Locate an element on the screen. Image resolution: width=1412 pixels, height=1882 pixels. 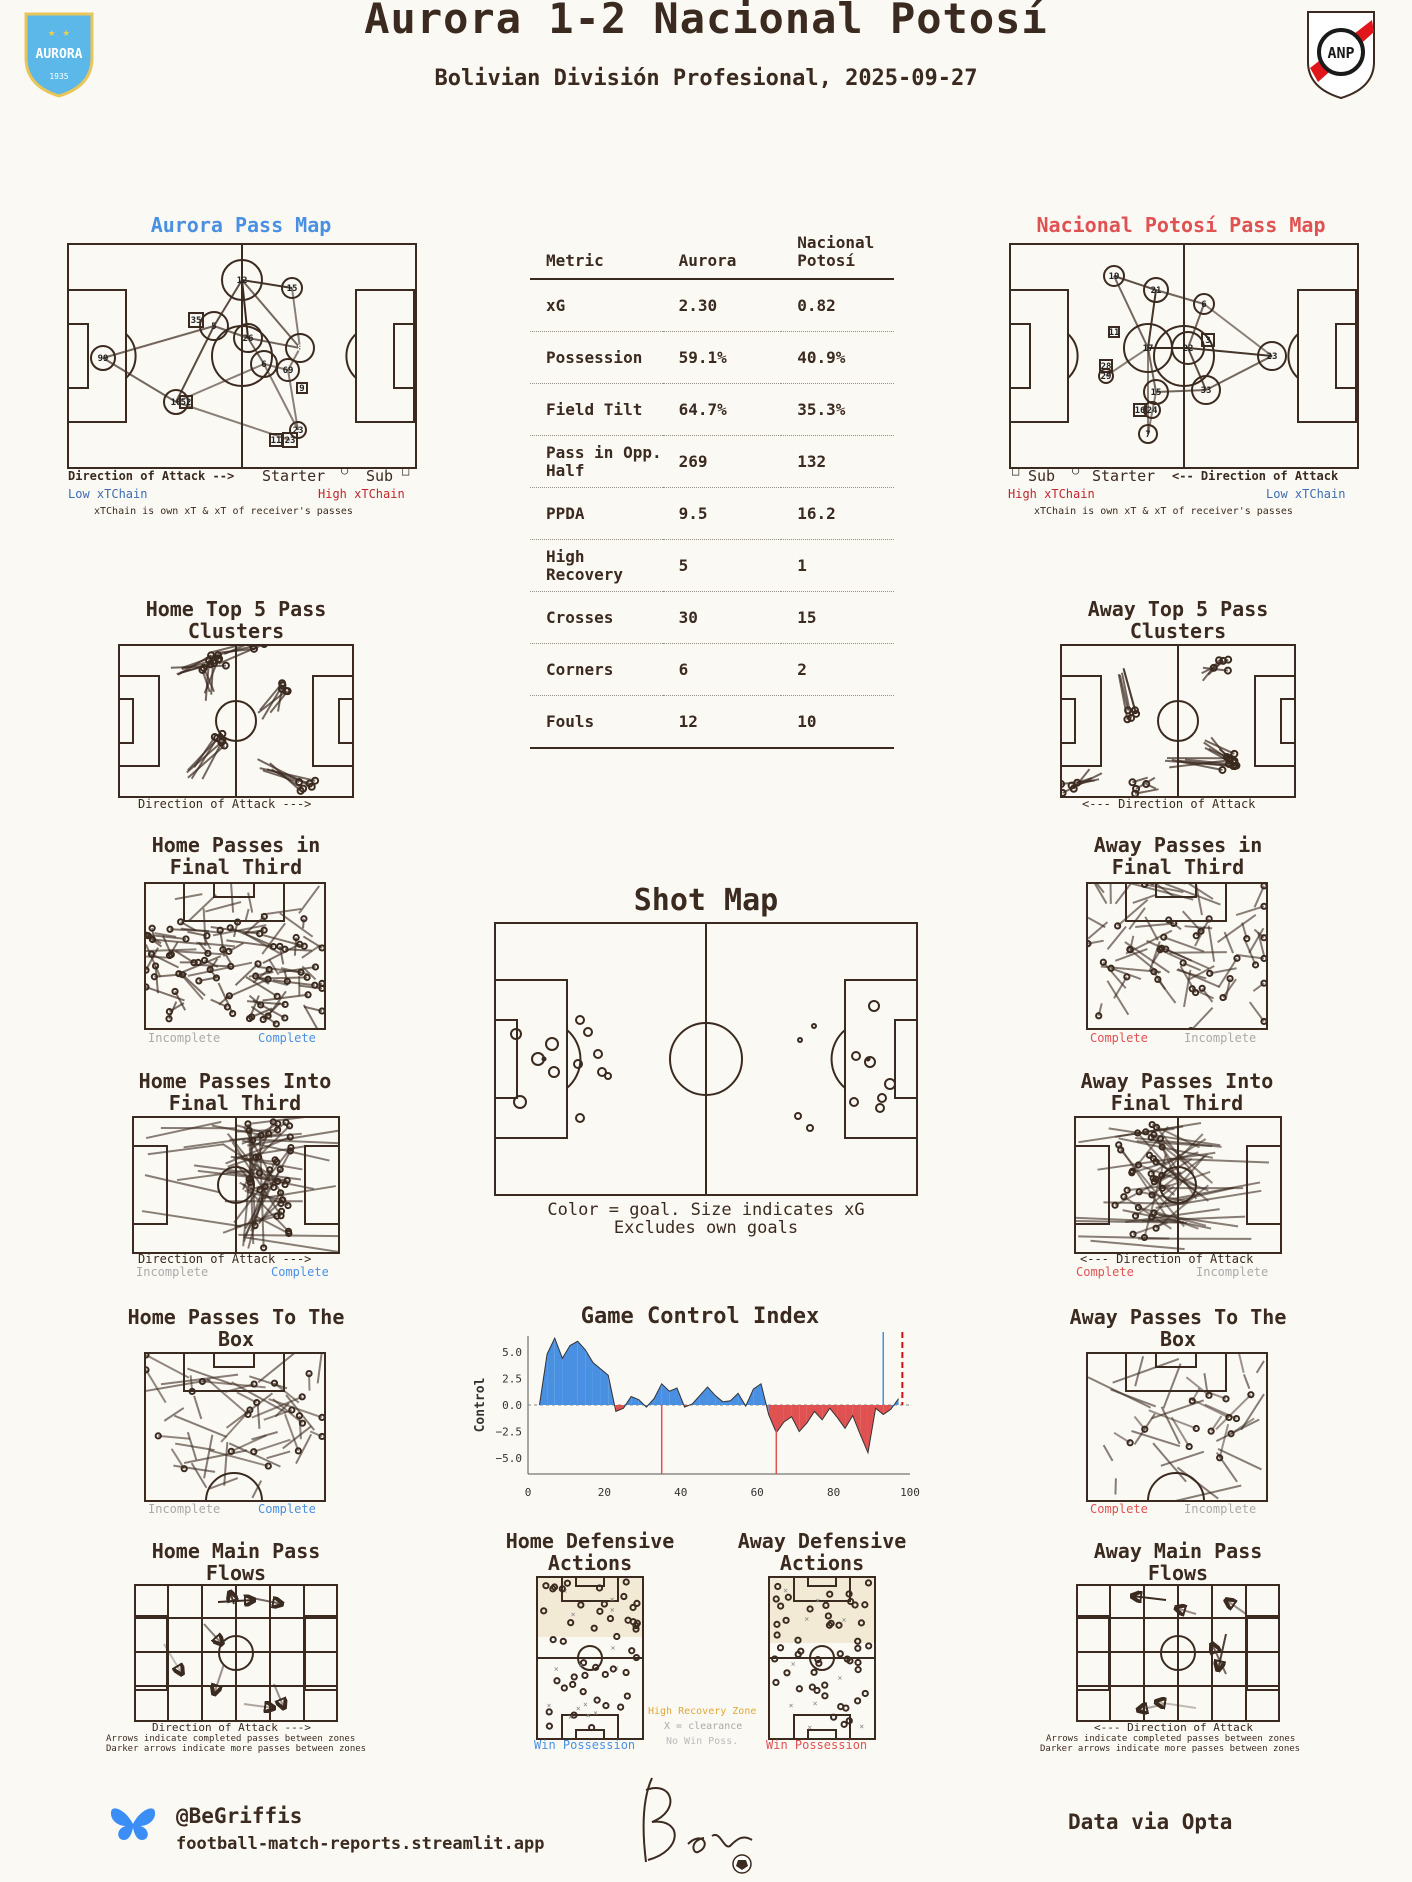
metrics-cell-metric: Possession is located at coordinates (596, 357).